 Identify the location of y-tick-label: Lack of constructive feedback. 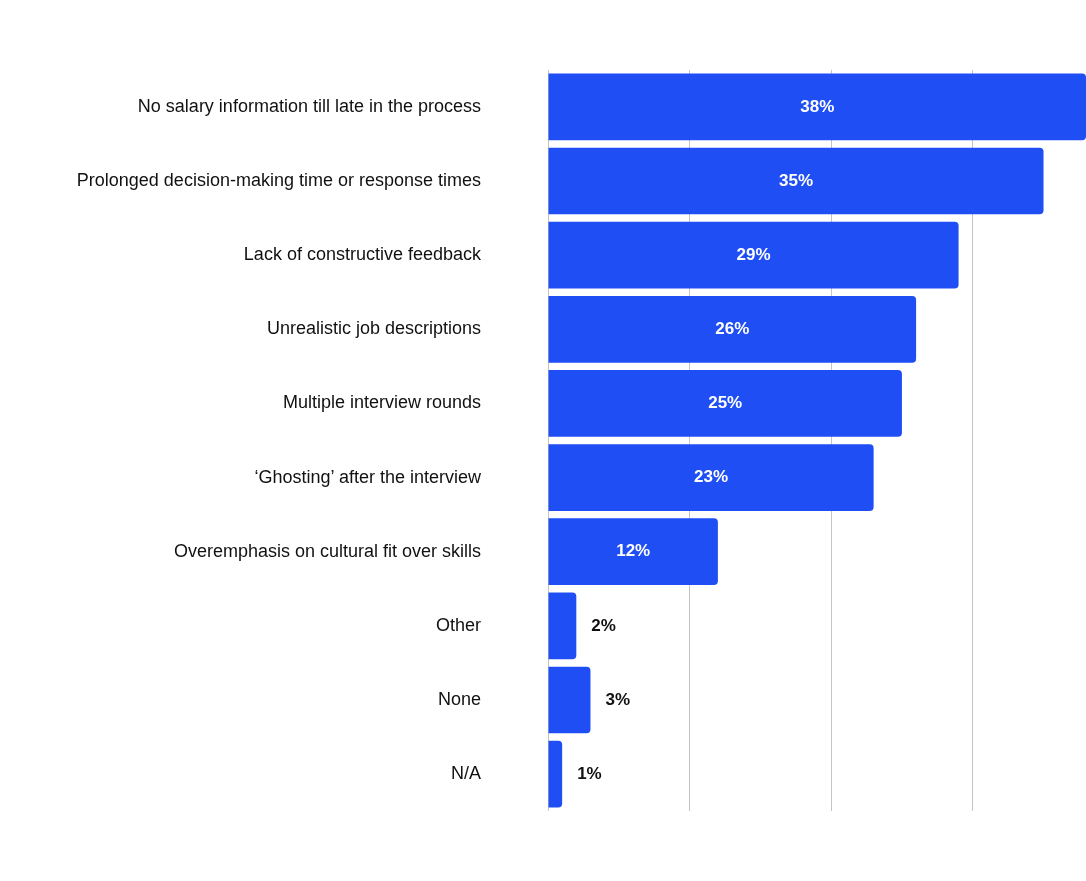
(362, 254).